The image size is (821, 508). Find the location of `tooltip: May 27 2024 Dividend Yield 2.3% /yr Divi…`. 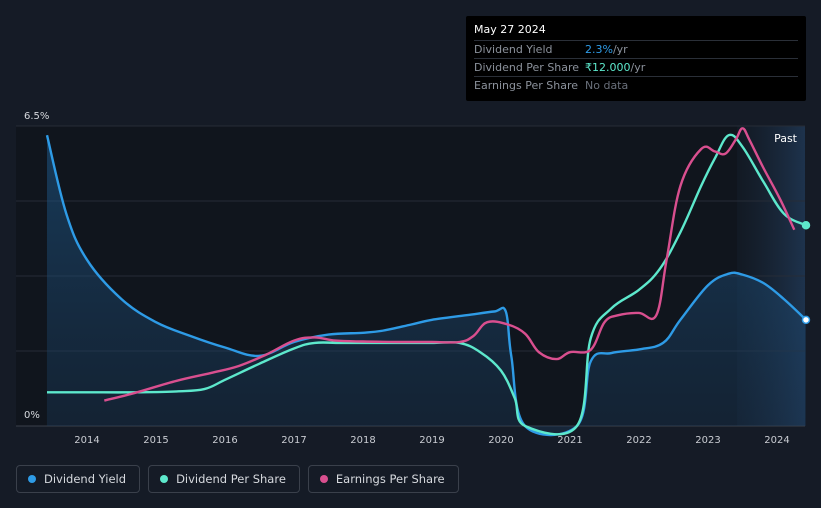

tooltip: May 27 2024 Dividend Yield 2.3% /yr Divi… is located at coordinates (636, 58).